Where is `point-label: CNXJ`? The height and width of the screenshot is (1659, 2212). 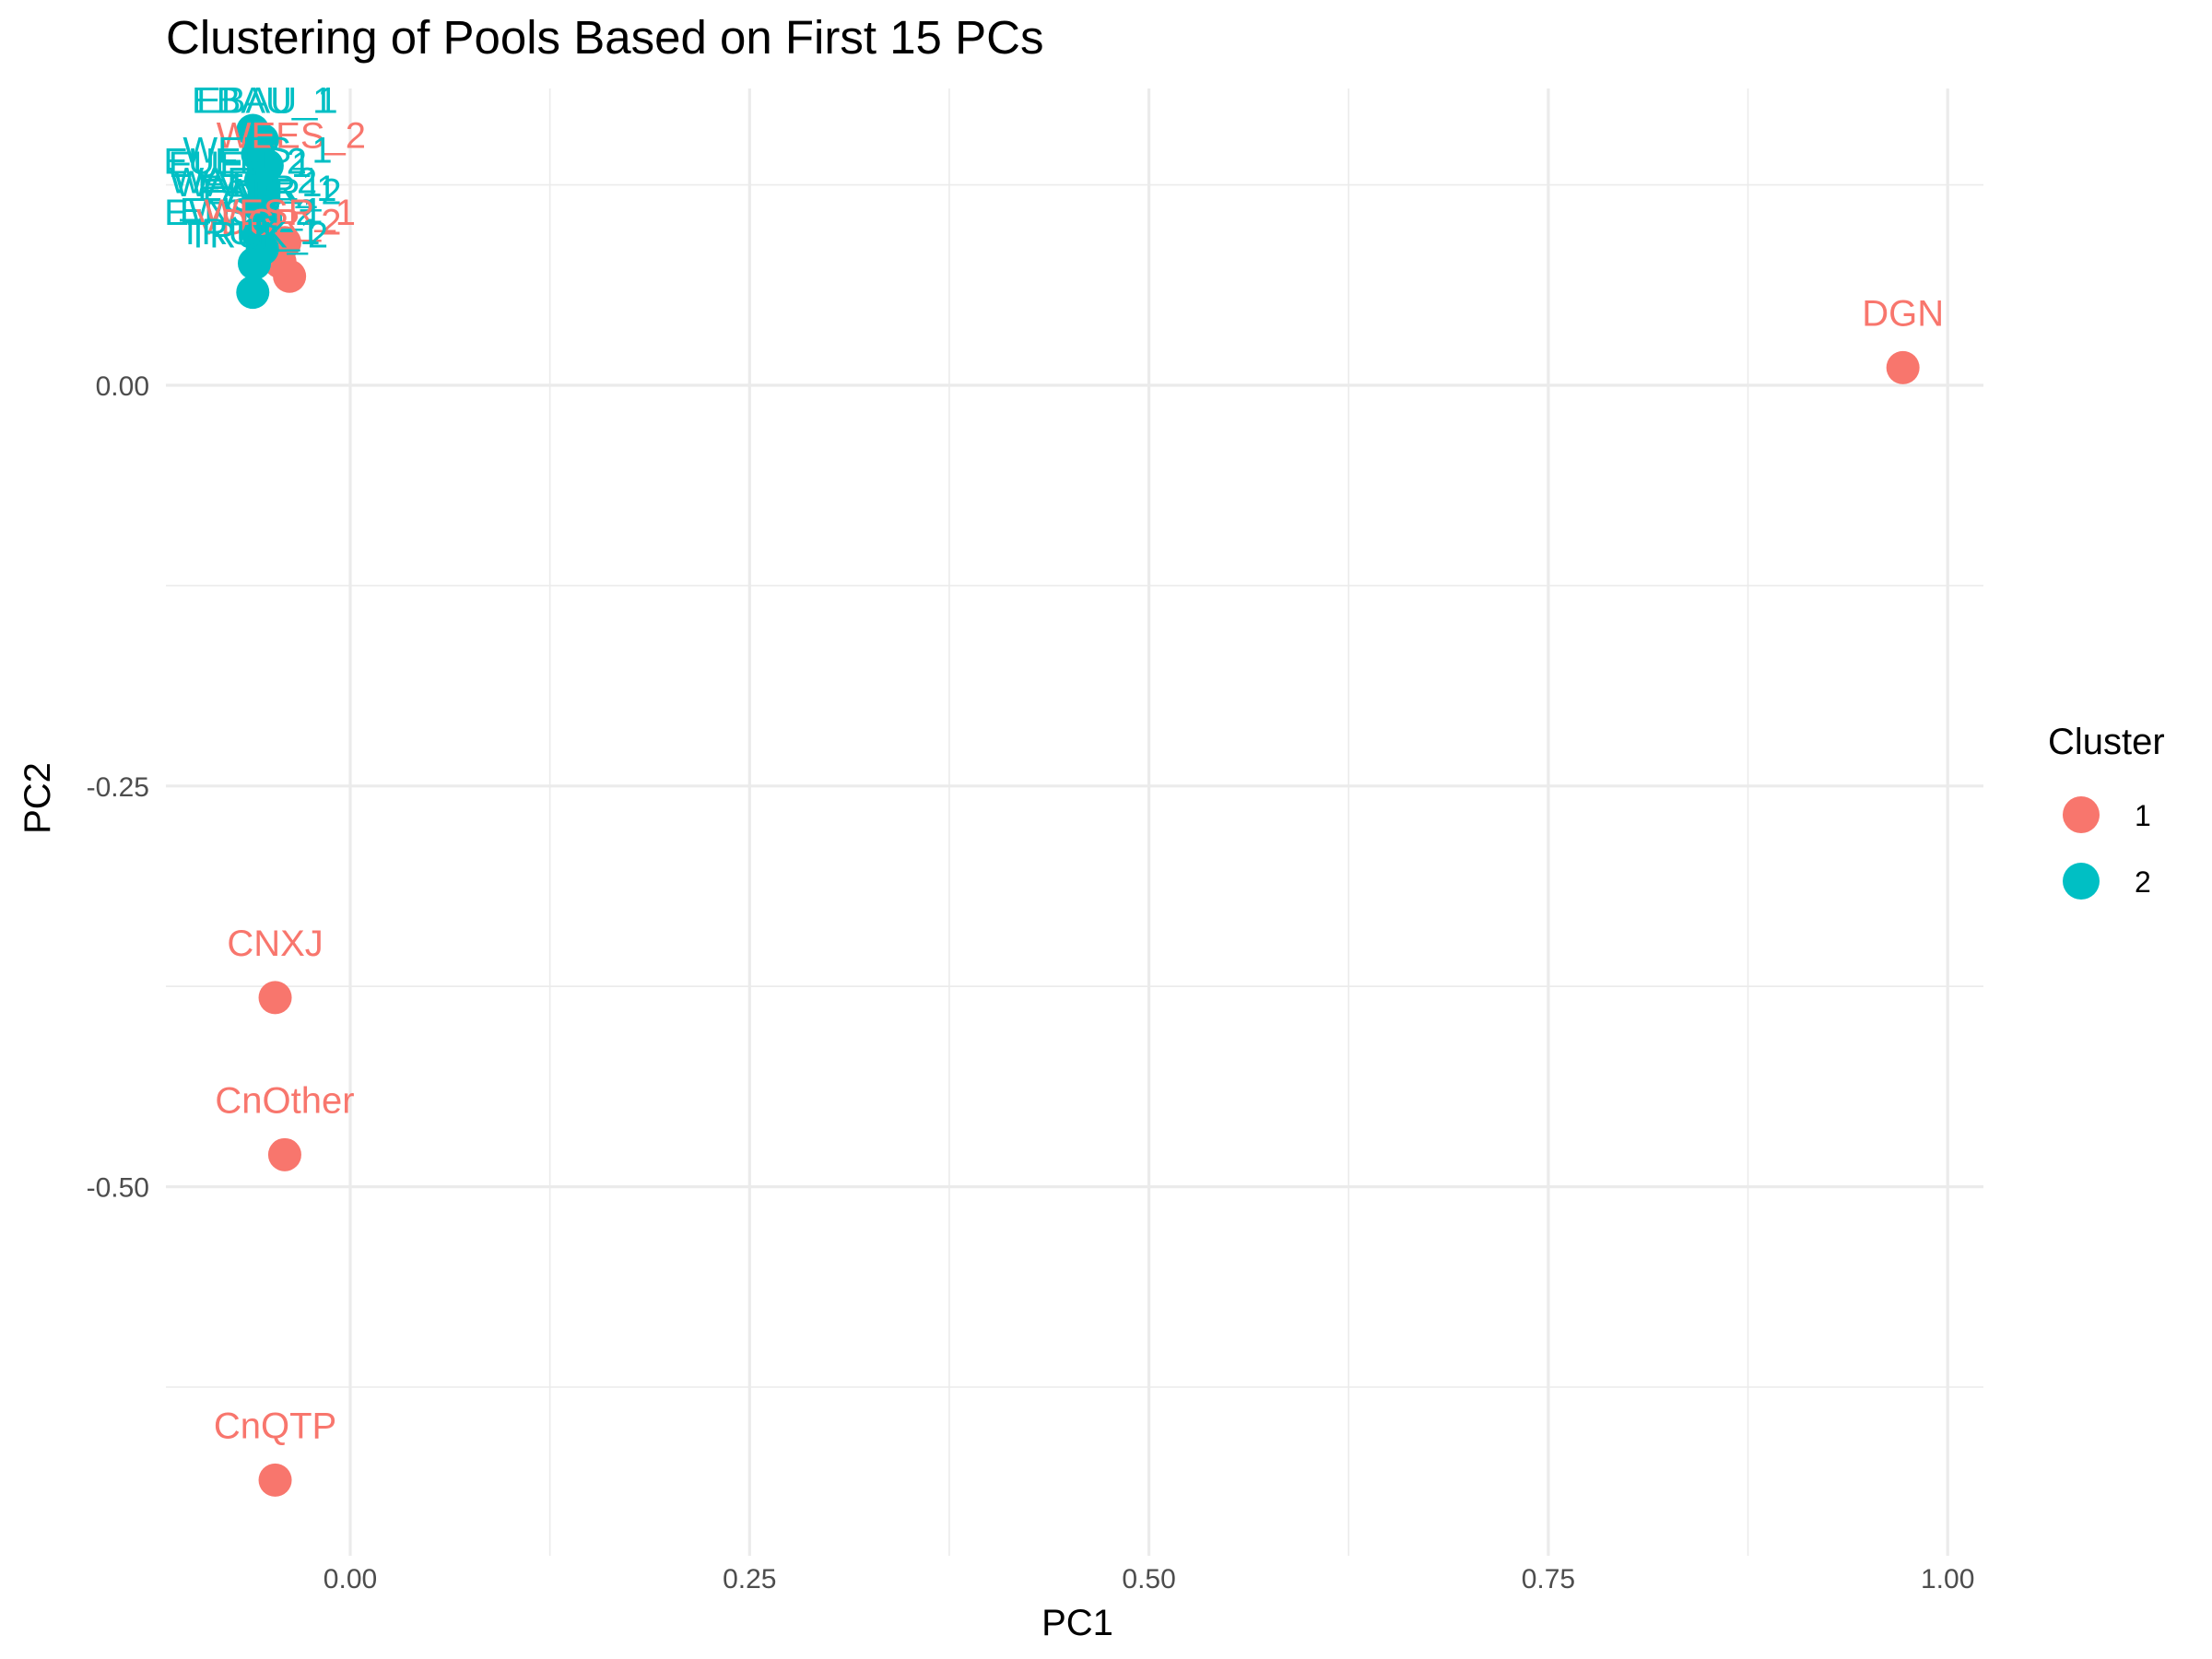 point-label: CNXJ is located at coordinates (275, 944).